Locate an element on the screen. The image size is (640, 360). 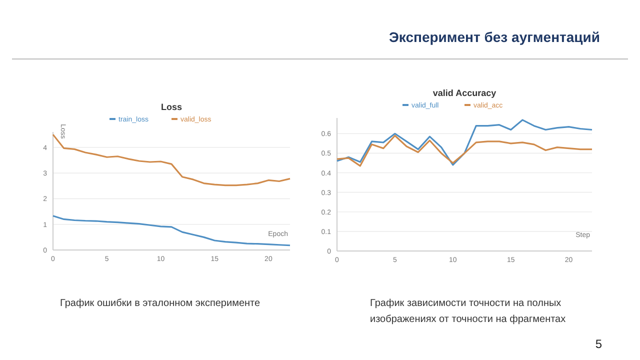
chart-title: Loss is located at coordinates (171, 107).